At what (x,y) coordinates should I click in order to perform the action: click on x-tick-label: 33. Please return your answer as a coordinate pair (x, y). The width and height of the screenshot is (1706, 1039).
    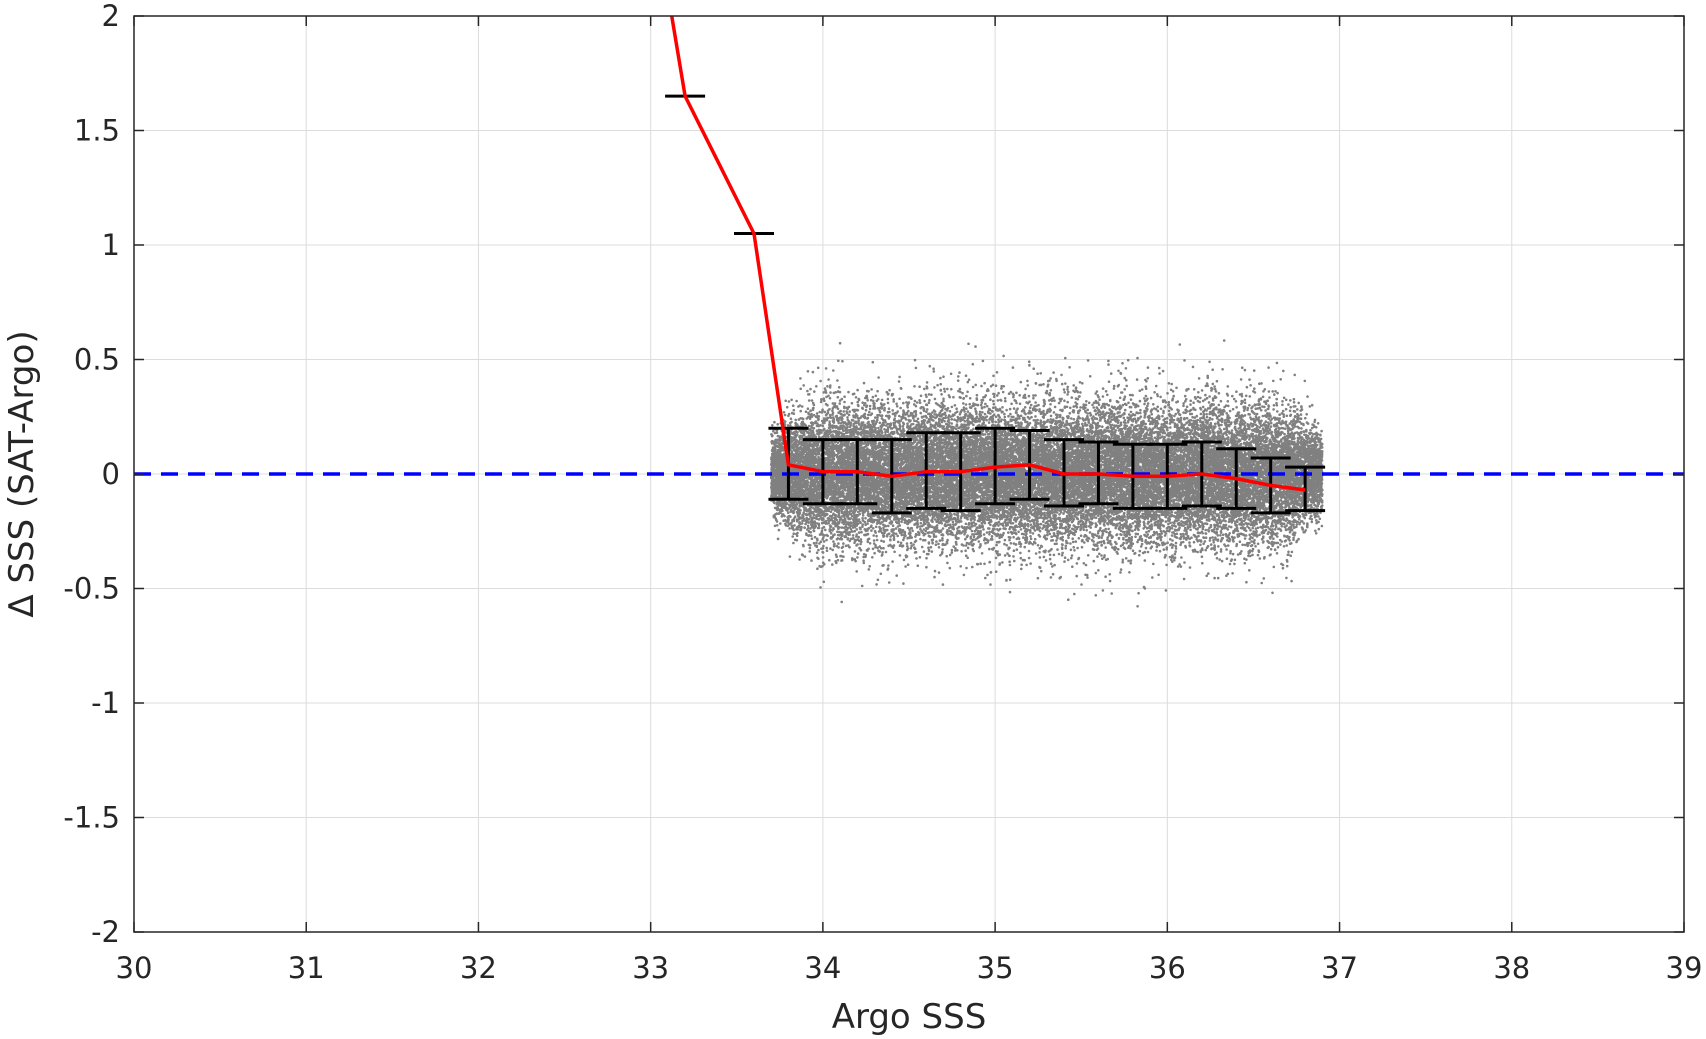
    Looking at the image, I should click on (650, 968).